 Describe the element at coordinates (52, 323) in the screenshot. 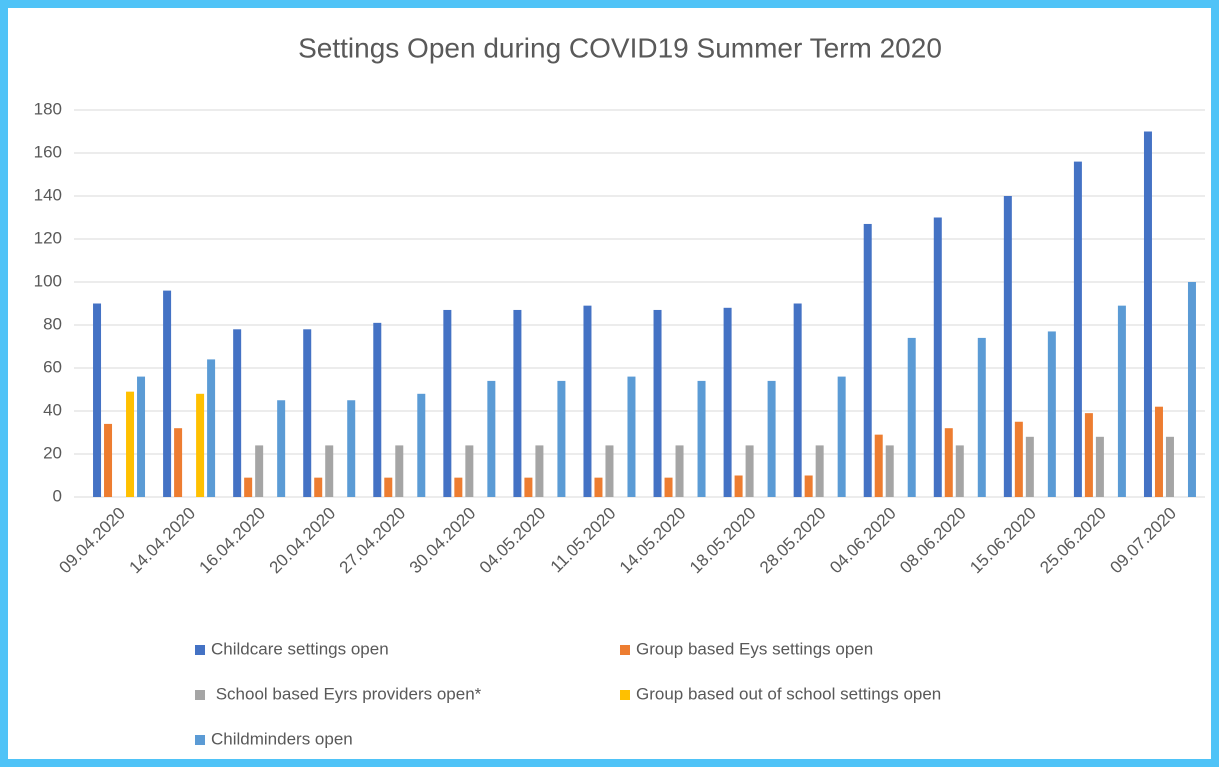

I see `y-tick-label: 80` at that location.